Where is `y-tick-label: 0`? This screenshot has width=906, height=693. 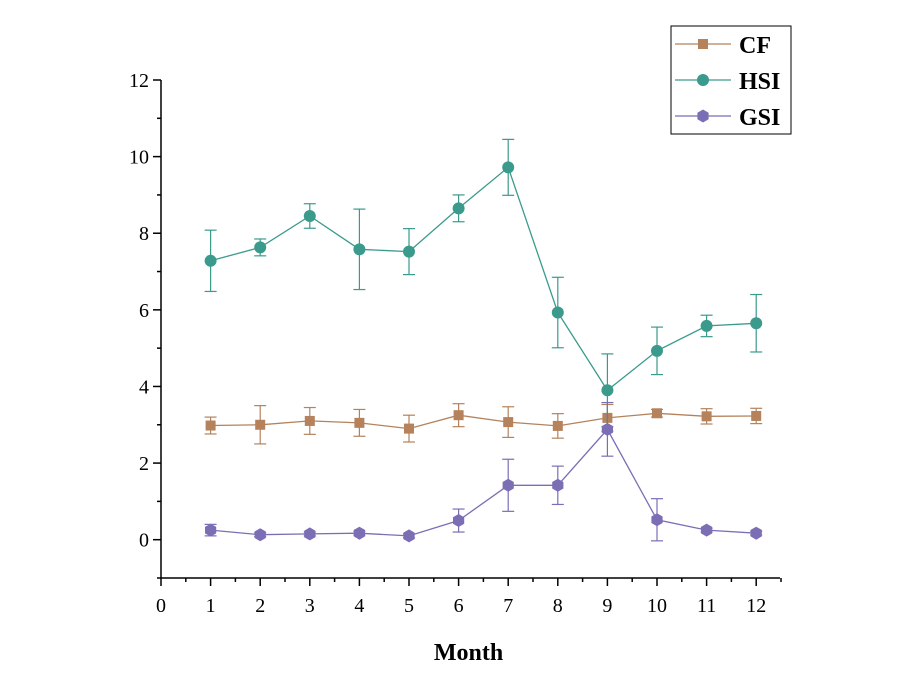 y-tick-label: 0 is located at coordinates (144, 541).